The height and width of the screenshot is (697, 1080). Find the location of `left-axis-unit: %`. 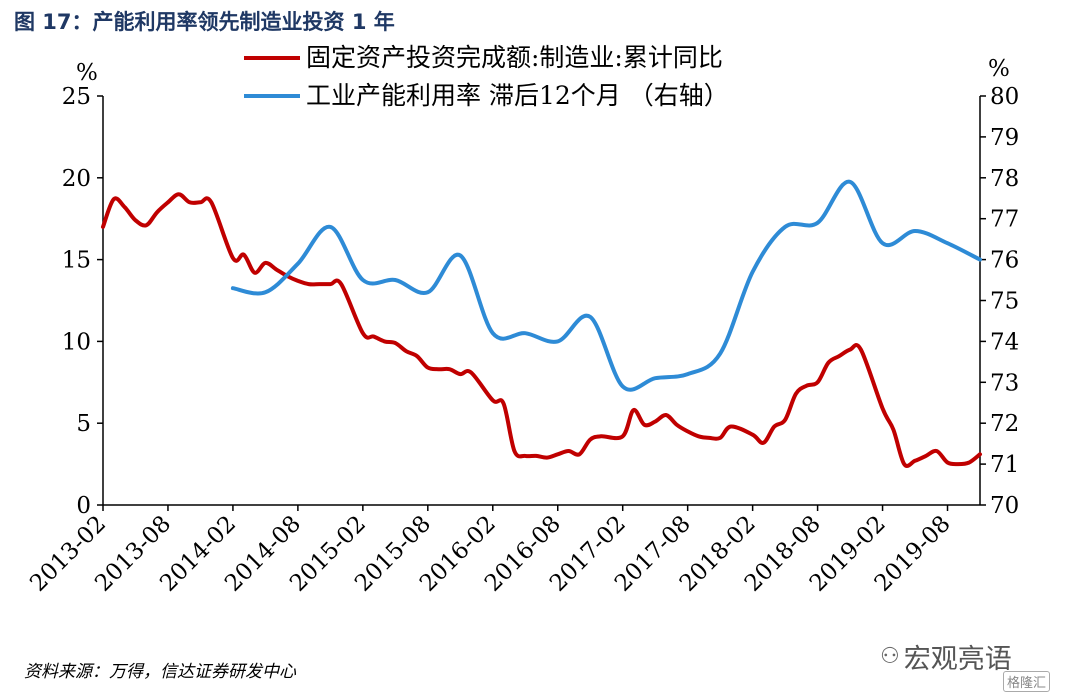

left-axis-unit: % is located at coordinates (87, 73).